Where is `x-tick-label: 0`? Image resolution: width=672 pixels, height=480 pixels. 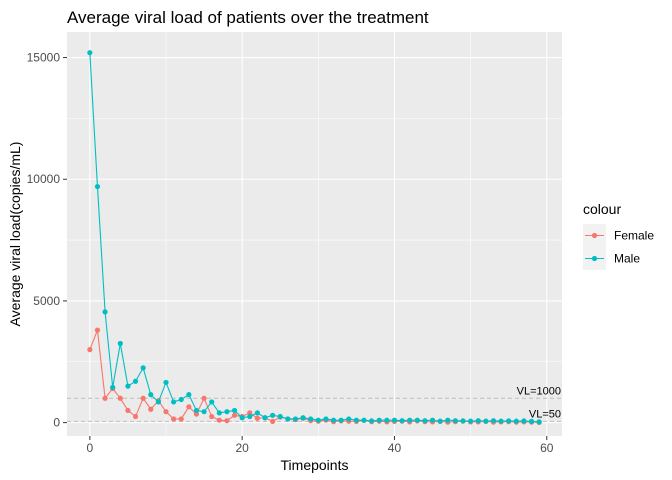
x-tick-label: 0 is located at coordinates (90, 448).